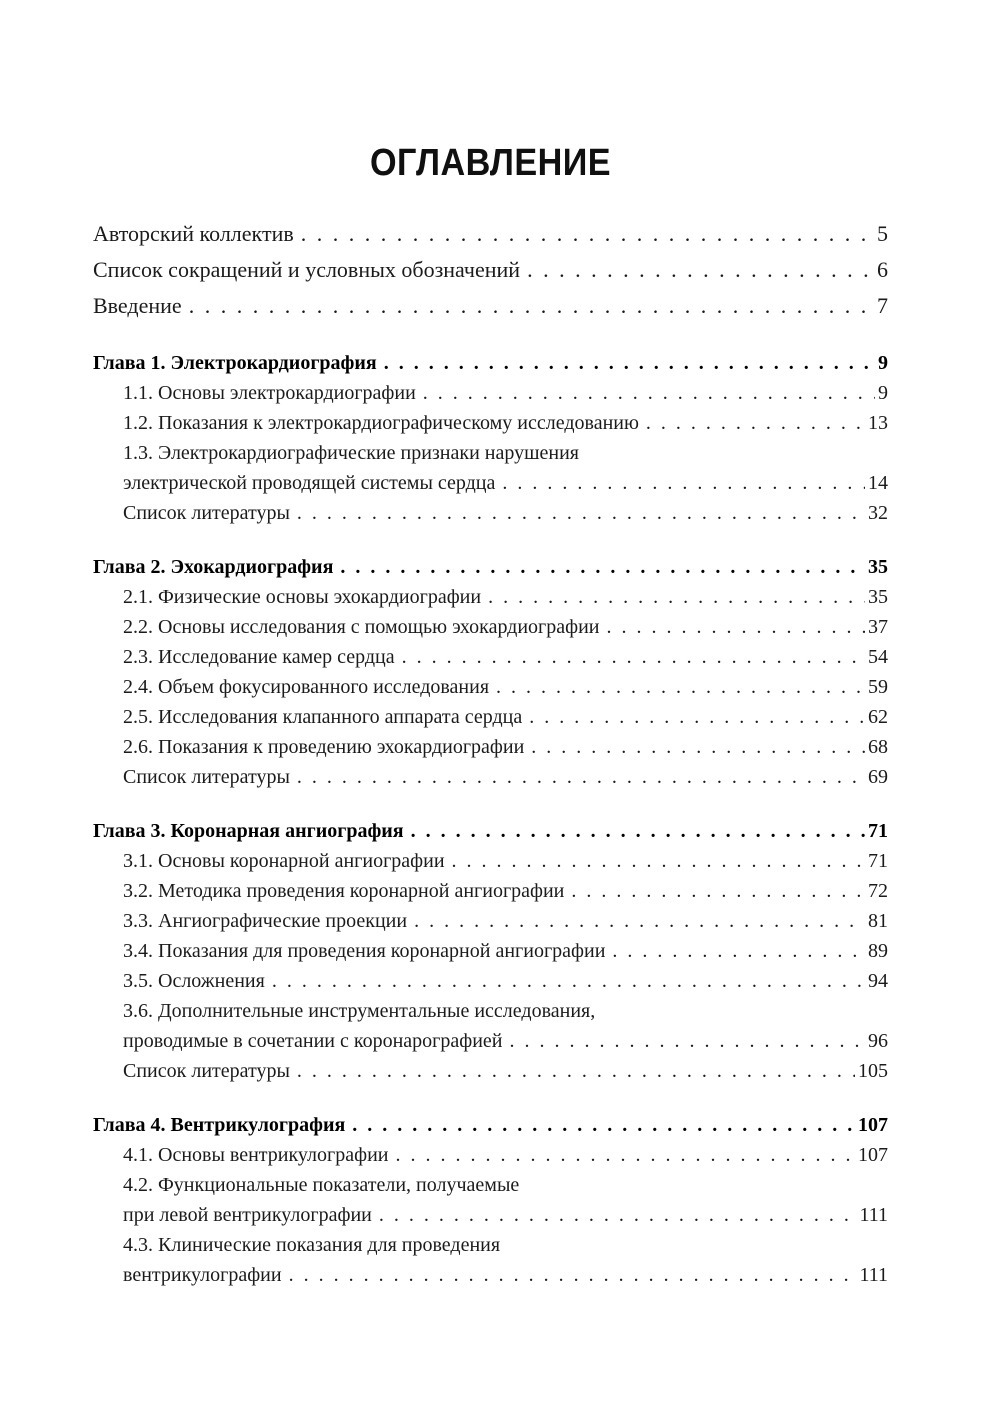  I want to click on page-number: 72, so click(878, 891).